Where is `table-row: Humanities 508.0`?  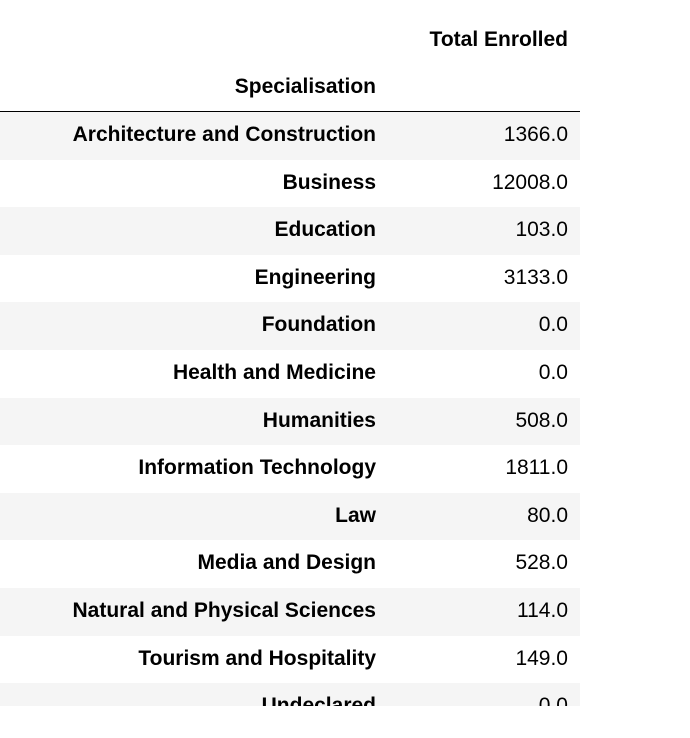 table-row: Humanities 508.0 is located at coordinates (290, 421).